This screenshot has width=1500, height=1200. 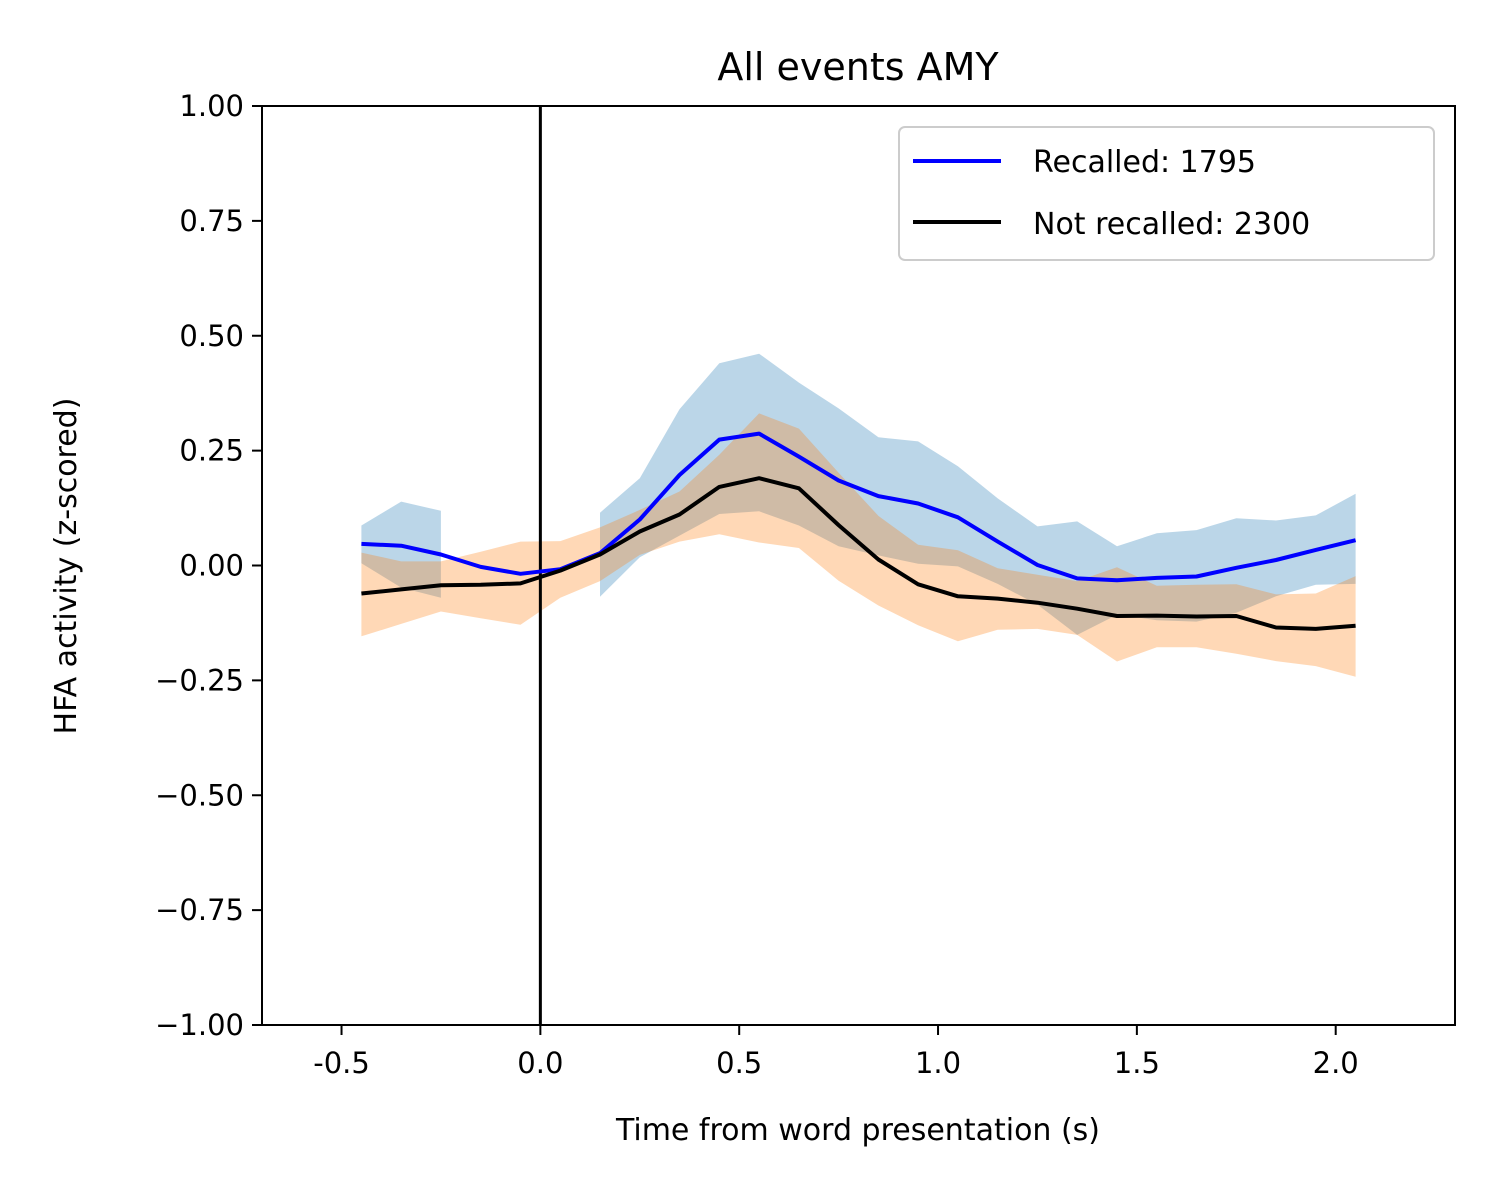 What do you see at coordinates (211, 566) in the screenshot?
I see `y-tick-label: 0.00` at bounding box center [211, 566].